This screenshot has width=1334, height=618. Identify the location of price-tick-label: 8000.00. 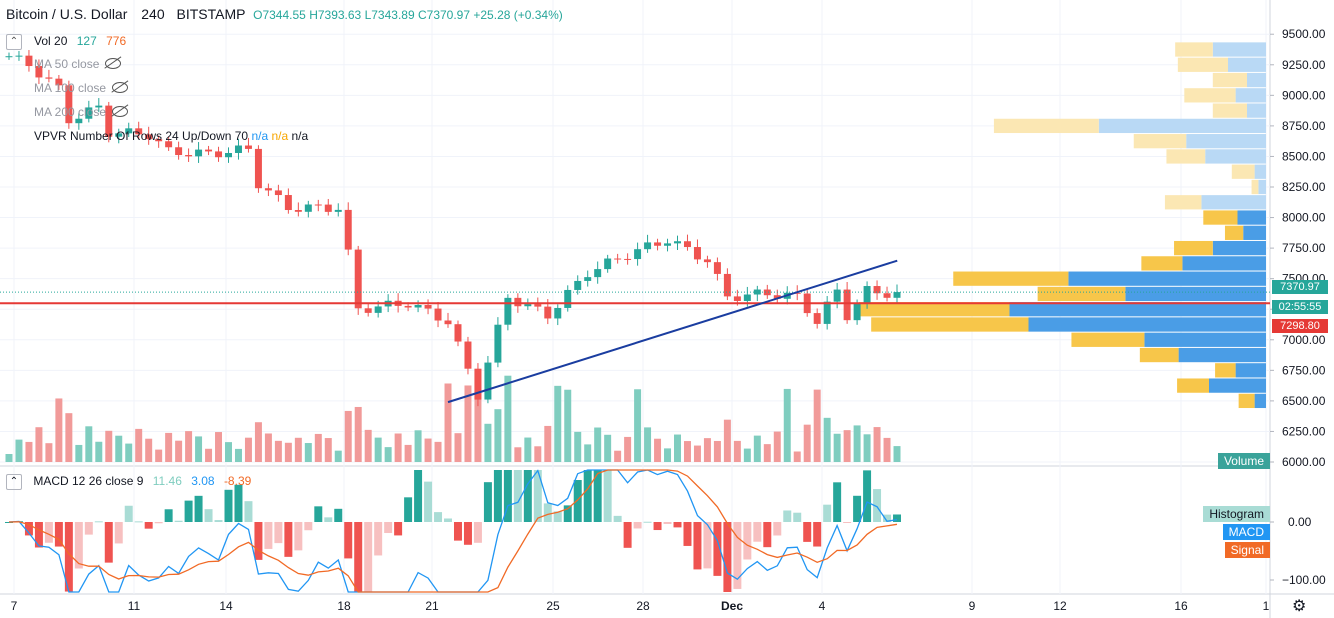
(1304, 218).